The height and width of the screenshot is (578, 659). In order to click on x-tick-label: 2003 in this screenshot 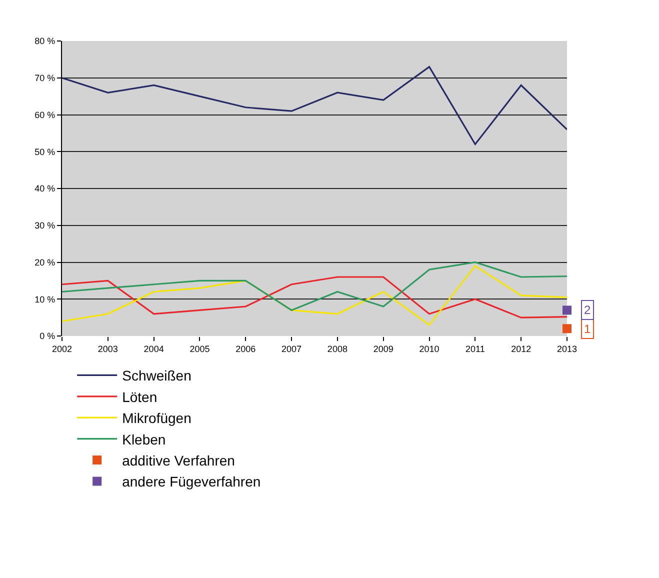, I will do `click(108, 349)`.